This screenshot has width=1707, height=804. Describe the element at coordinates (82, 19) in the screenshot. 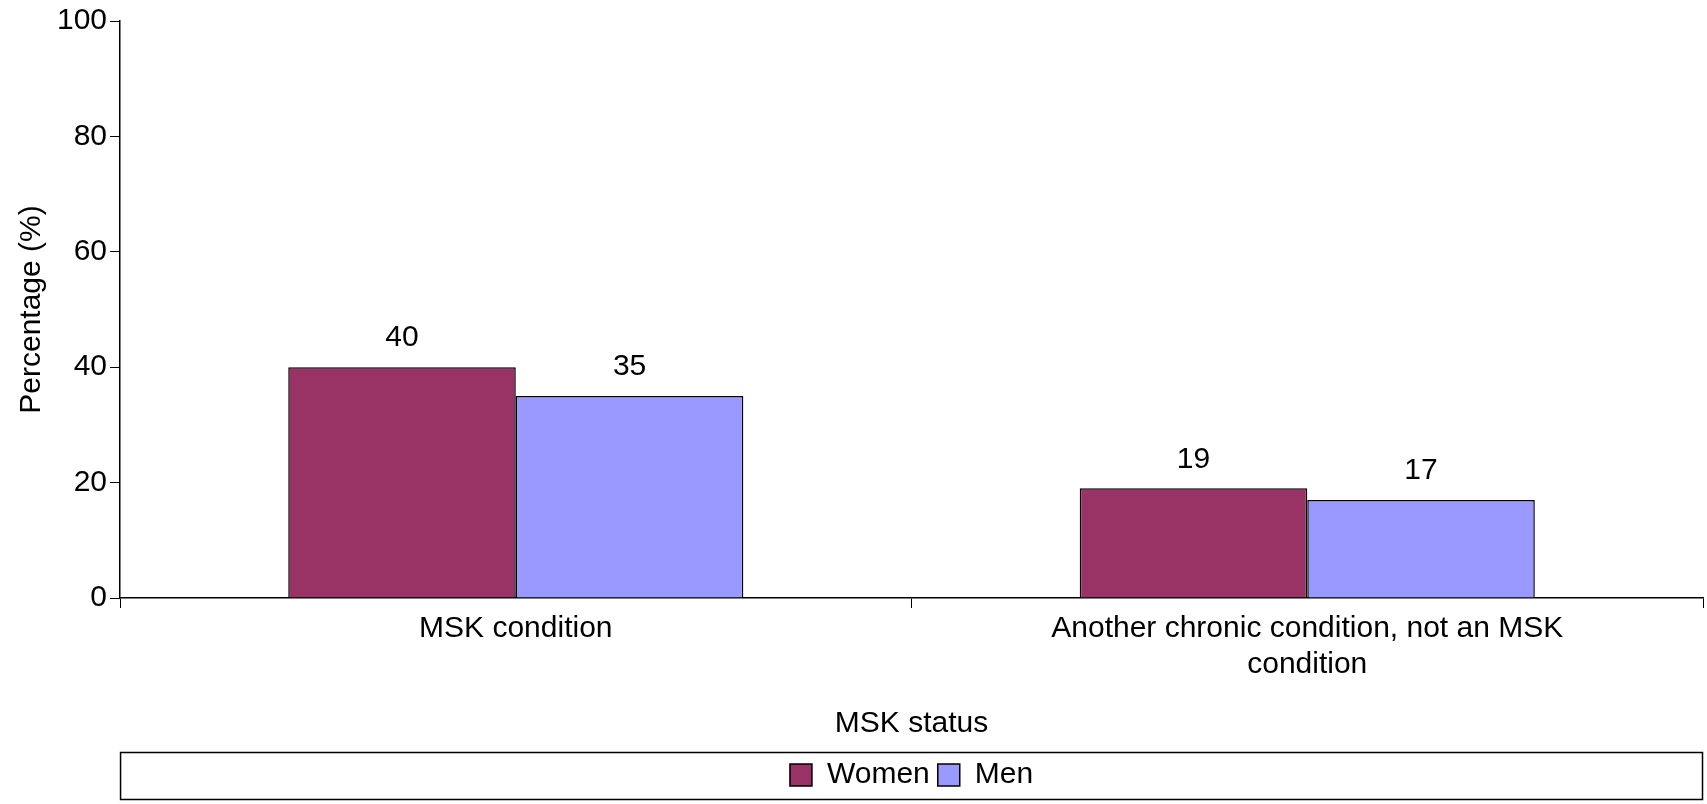

I see `y-tick-label: 100` at that location.